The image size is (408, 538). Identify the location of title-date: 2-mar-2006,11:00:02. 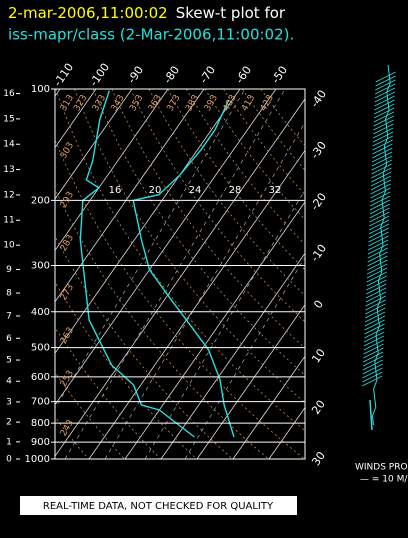
(88, 13).